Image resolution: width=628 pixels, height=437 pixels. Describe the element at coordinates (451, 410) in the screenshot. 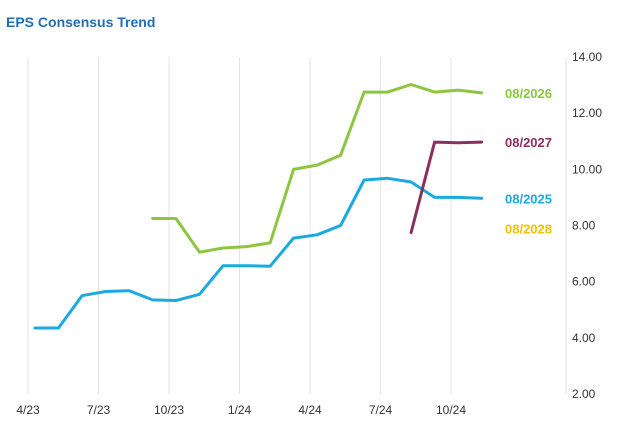

I see `x-tick-label: 10/24` at that location.